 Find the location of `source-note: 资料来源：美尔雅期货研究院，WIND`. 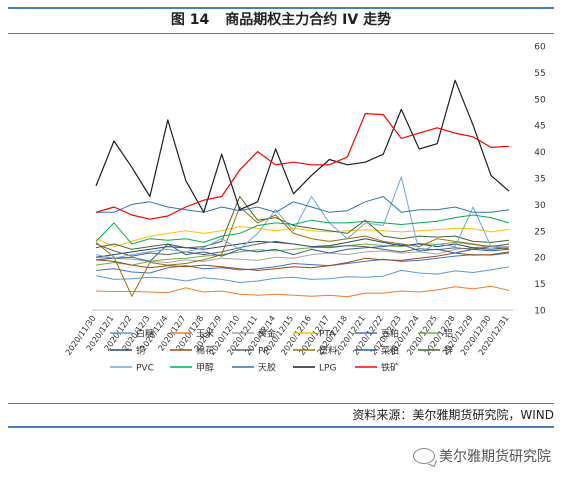

source-note: 资料来源：美尔雅期货研究院，WIND is located at coordinates (281, 415).